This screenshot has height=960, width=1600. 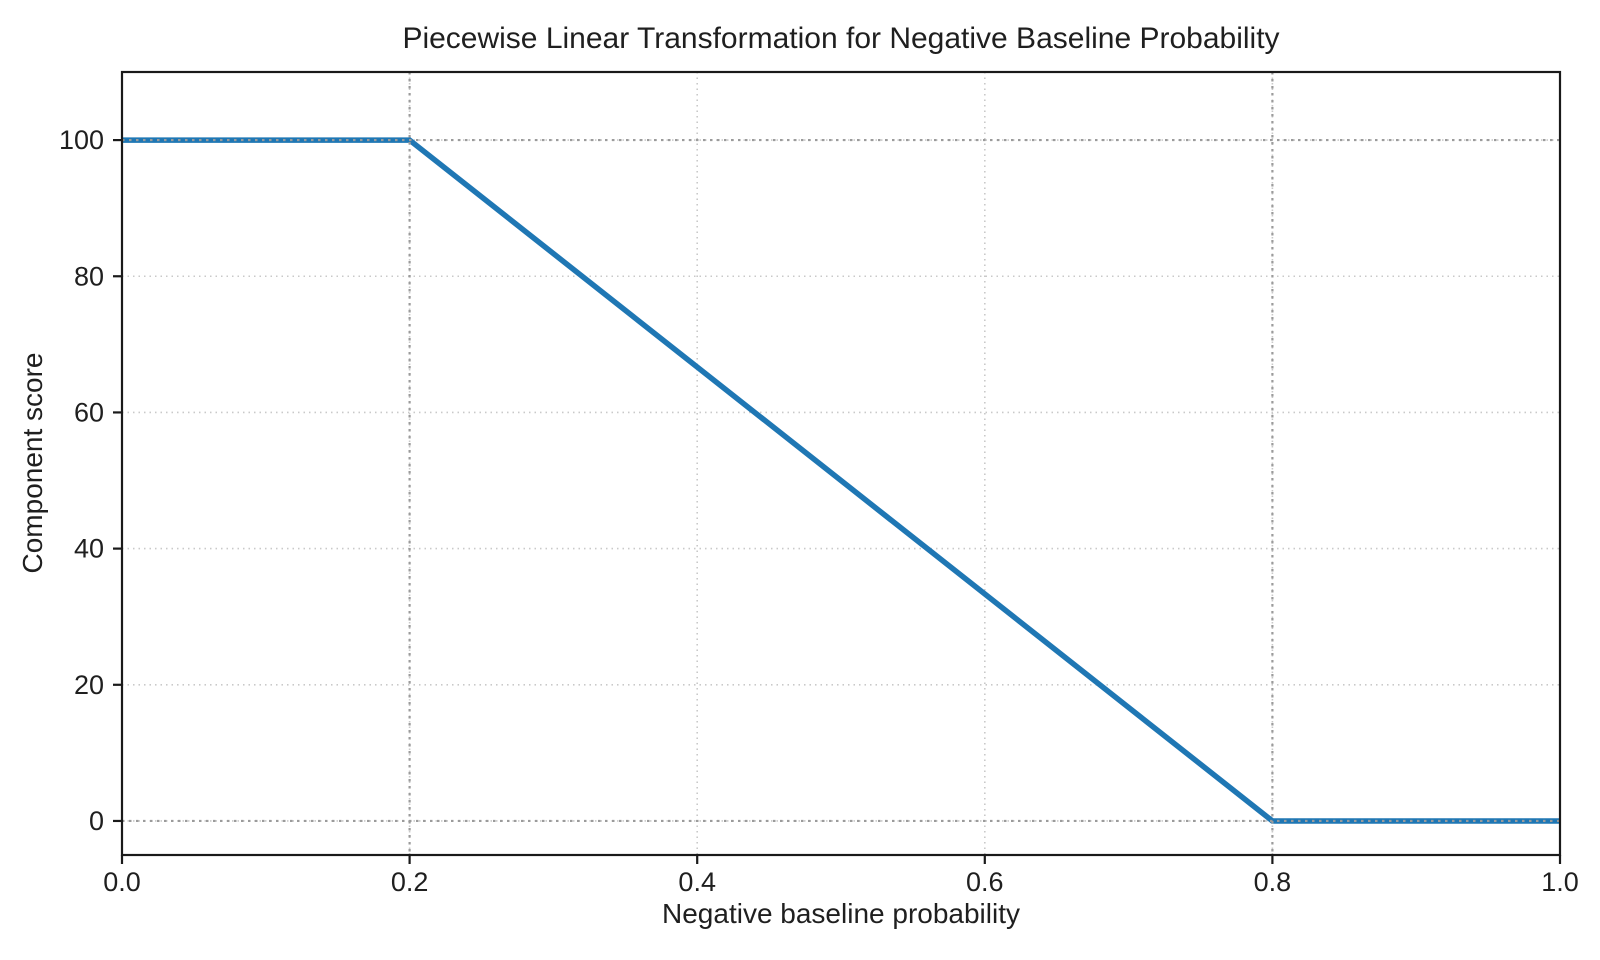 What do you see at coordinates (841, 859) in the screenshot?
I see `x-axis-ticks` at bounding box center [841, 859].